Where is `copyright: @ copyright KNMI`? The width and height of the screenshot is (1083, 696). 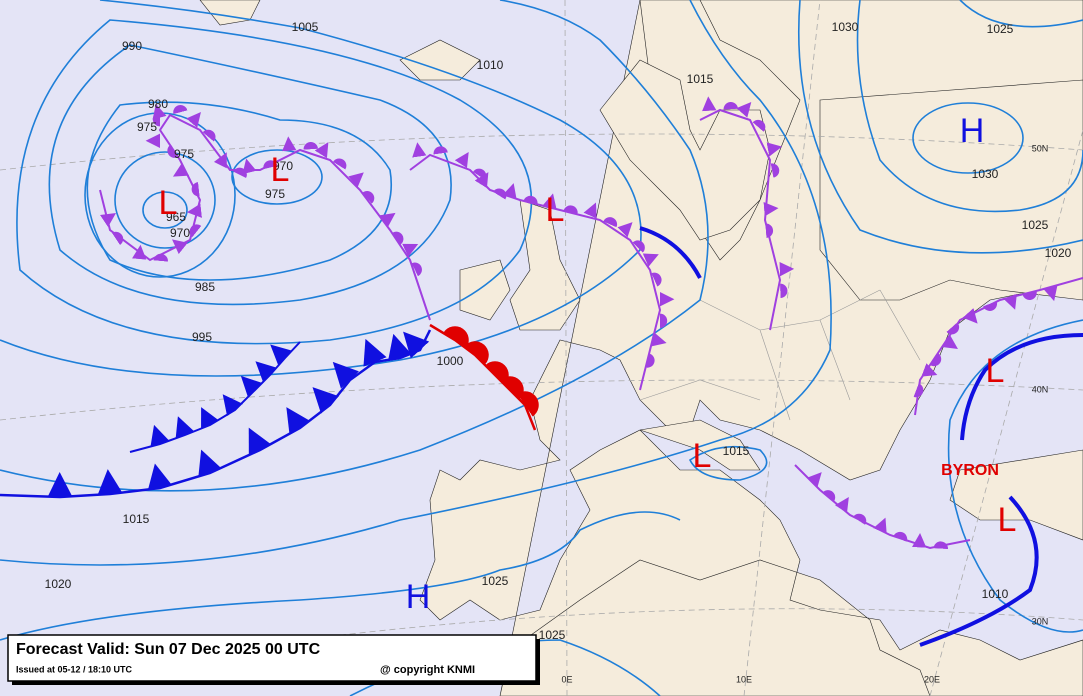
copyright: @ copyright KNMI is located at coordinates (427, 670).